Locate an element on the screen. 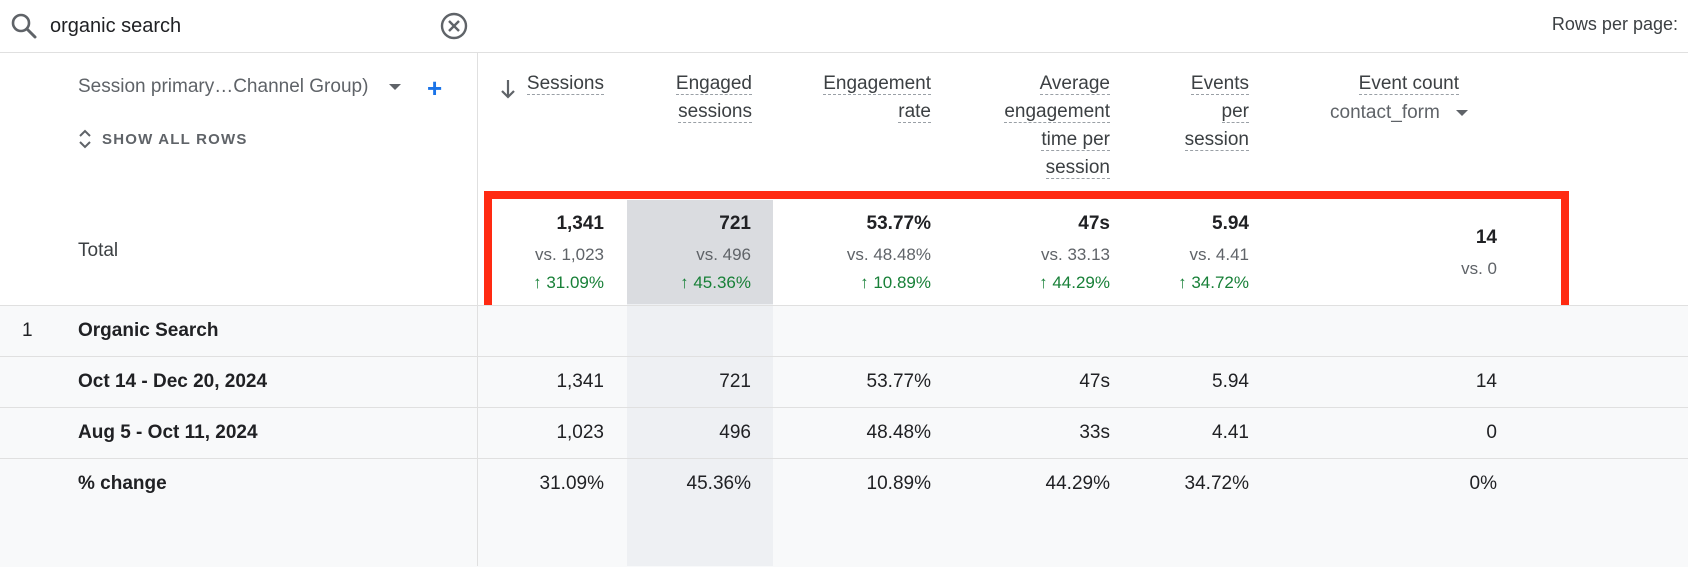 This screenshot has height=567, width=1688. total-event-count-value: 14 is located at coordinates (1486, 237).